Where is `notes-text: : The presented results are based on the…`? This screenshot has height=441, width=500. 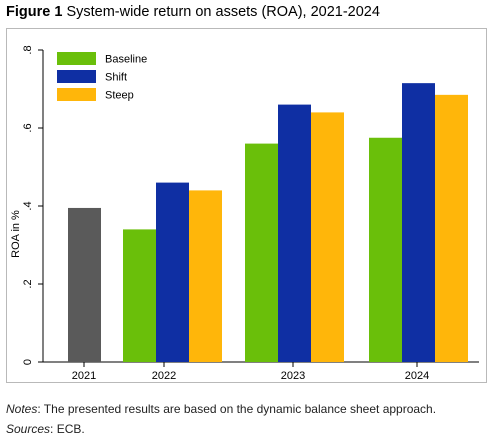 notes-text: : The presented results are based on the… is located at coordinates (237, 409).